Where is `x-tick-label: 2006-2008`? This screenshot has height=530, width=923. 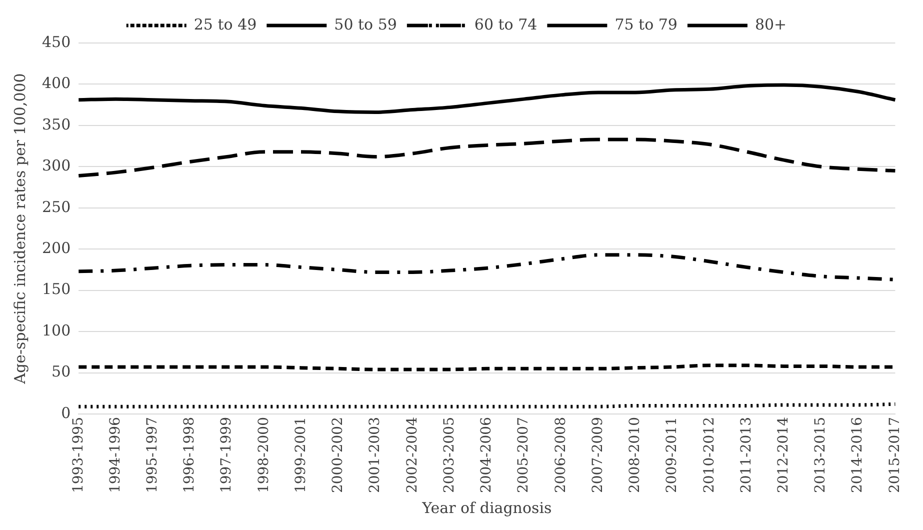
x-tick-label: 2006-2008 is located at coordinates (560, 455).